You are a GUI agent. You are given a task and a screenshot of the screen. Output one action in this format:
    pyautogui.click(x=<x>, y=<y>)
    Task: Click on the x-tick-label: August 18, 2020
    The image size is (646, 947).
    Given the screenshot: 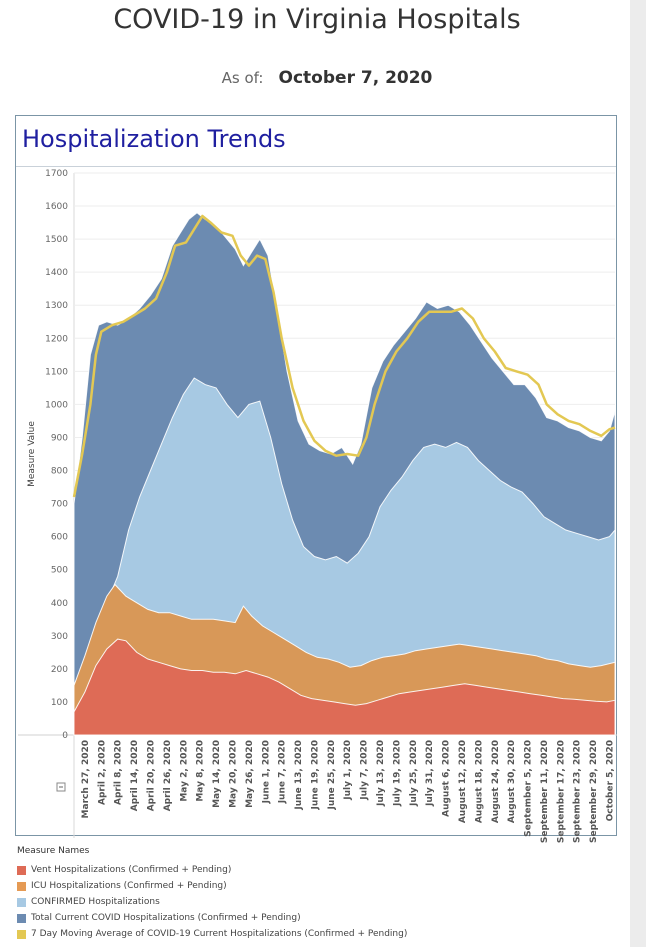 What is the action you would take?
    pyautogui.click(x=479, y=781)
    